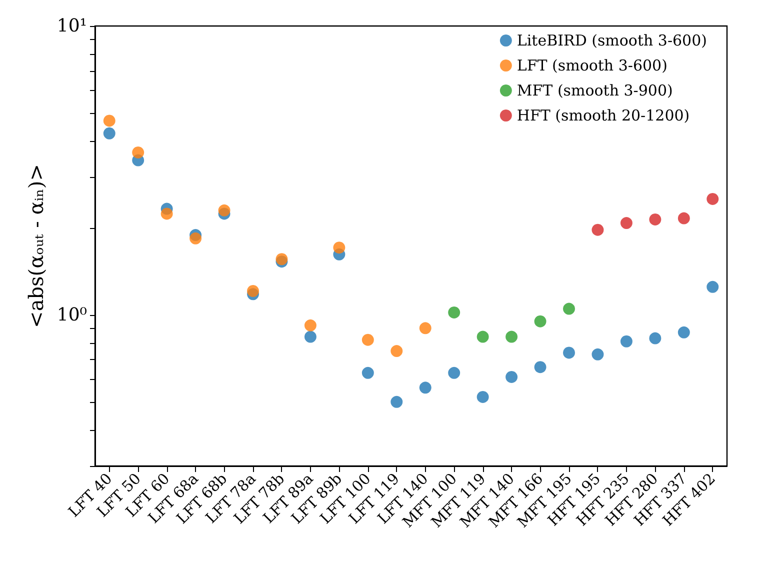 The height and width of the screenshot is (569, 760). What do you see at coordinates (603, 115) in the screenshot?
I see `legend-label: HFT (smooth 20-1200)` at bounding box center [603, 115].